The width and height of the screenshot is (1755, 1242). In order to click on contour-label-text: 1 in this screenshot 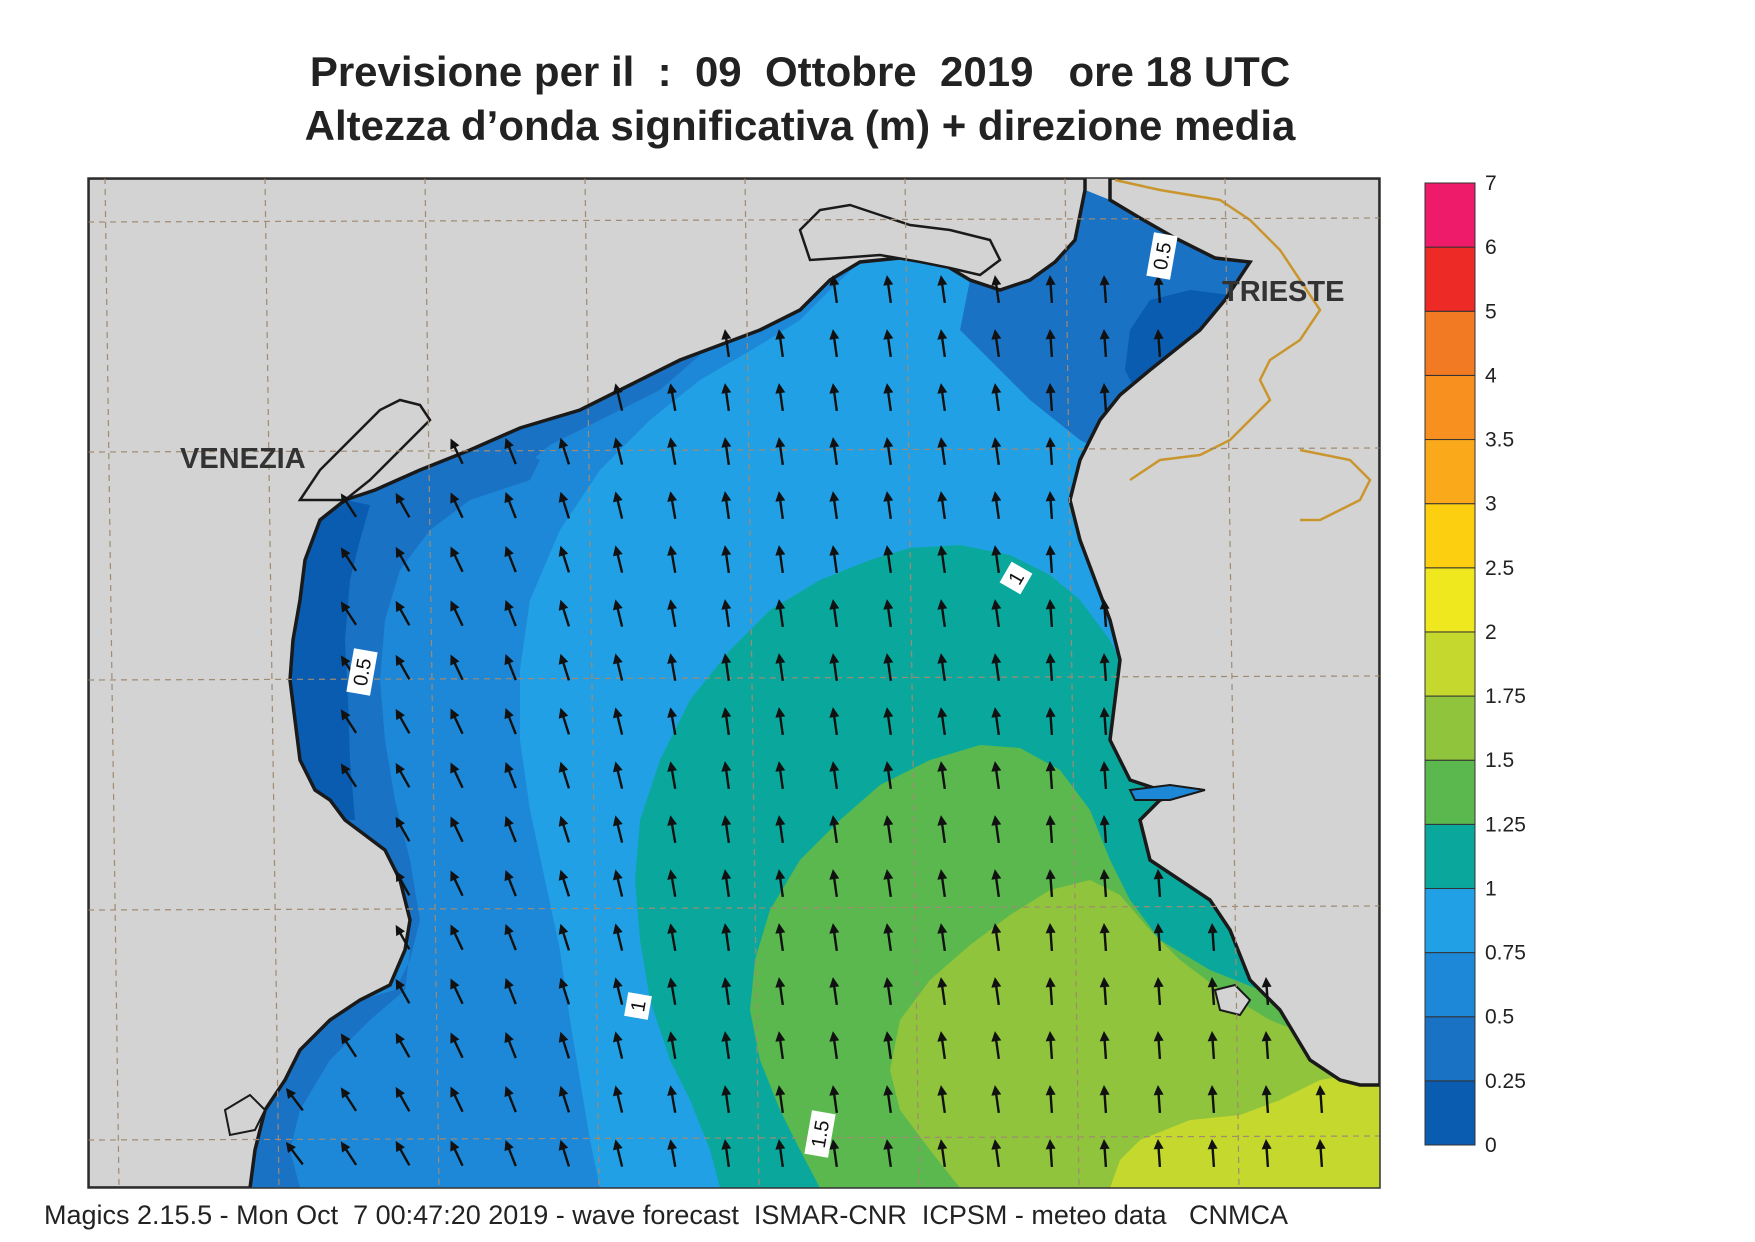, I will do `click(639, 1006)`.